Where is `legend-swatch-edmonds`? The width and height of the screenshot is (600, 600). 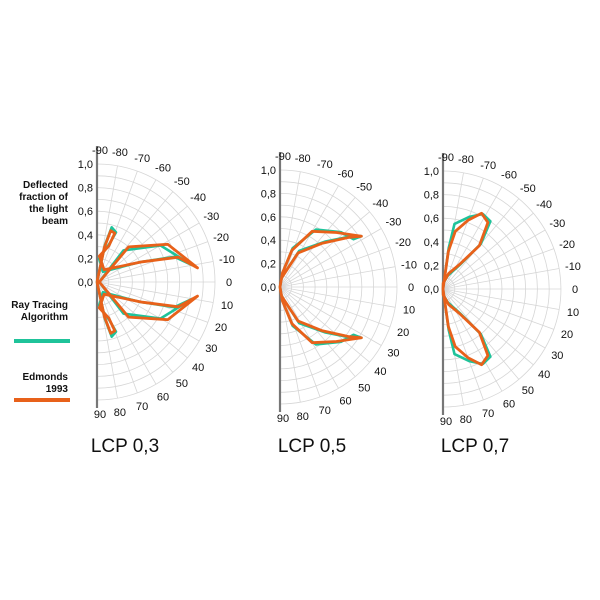 legend-swatch-edmonds is located at coordinates (42, 400).